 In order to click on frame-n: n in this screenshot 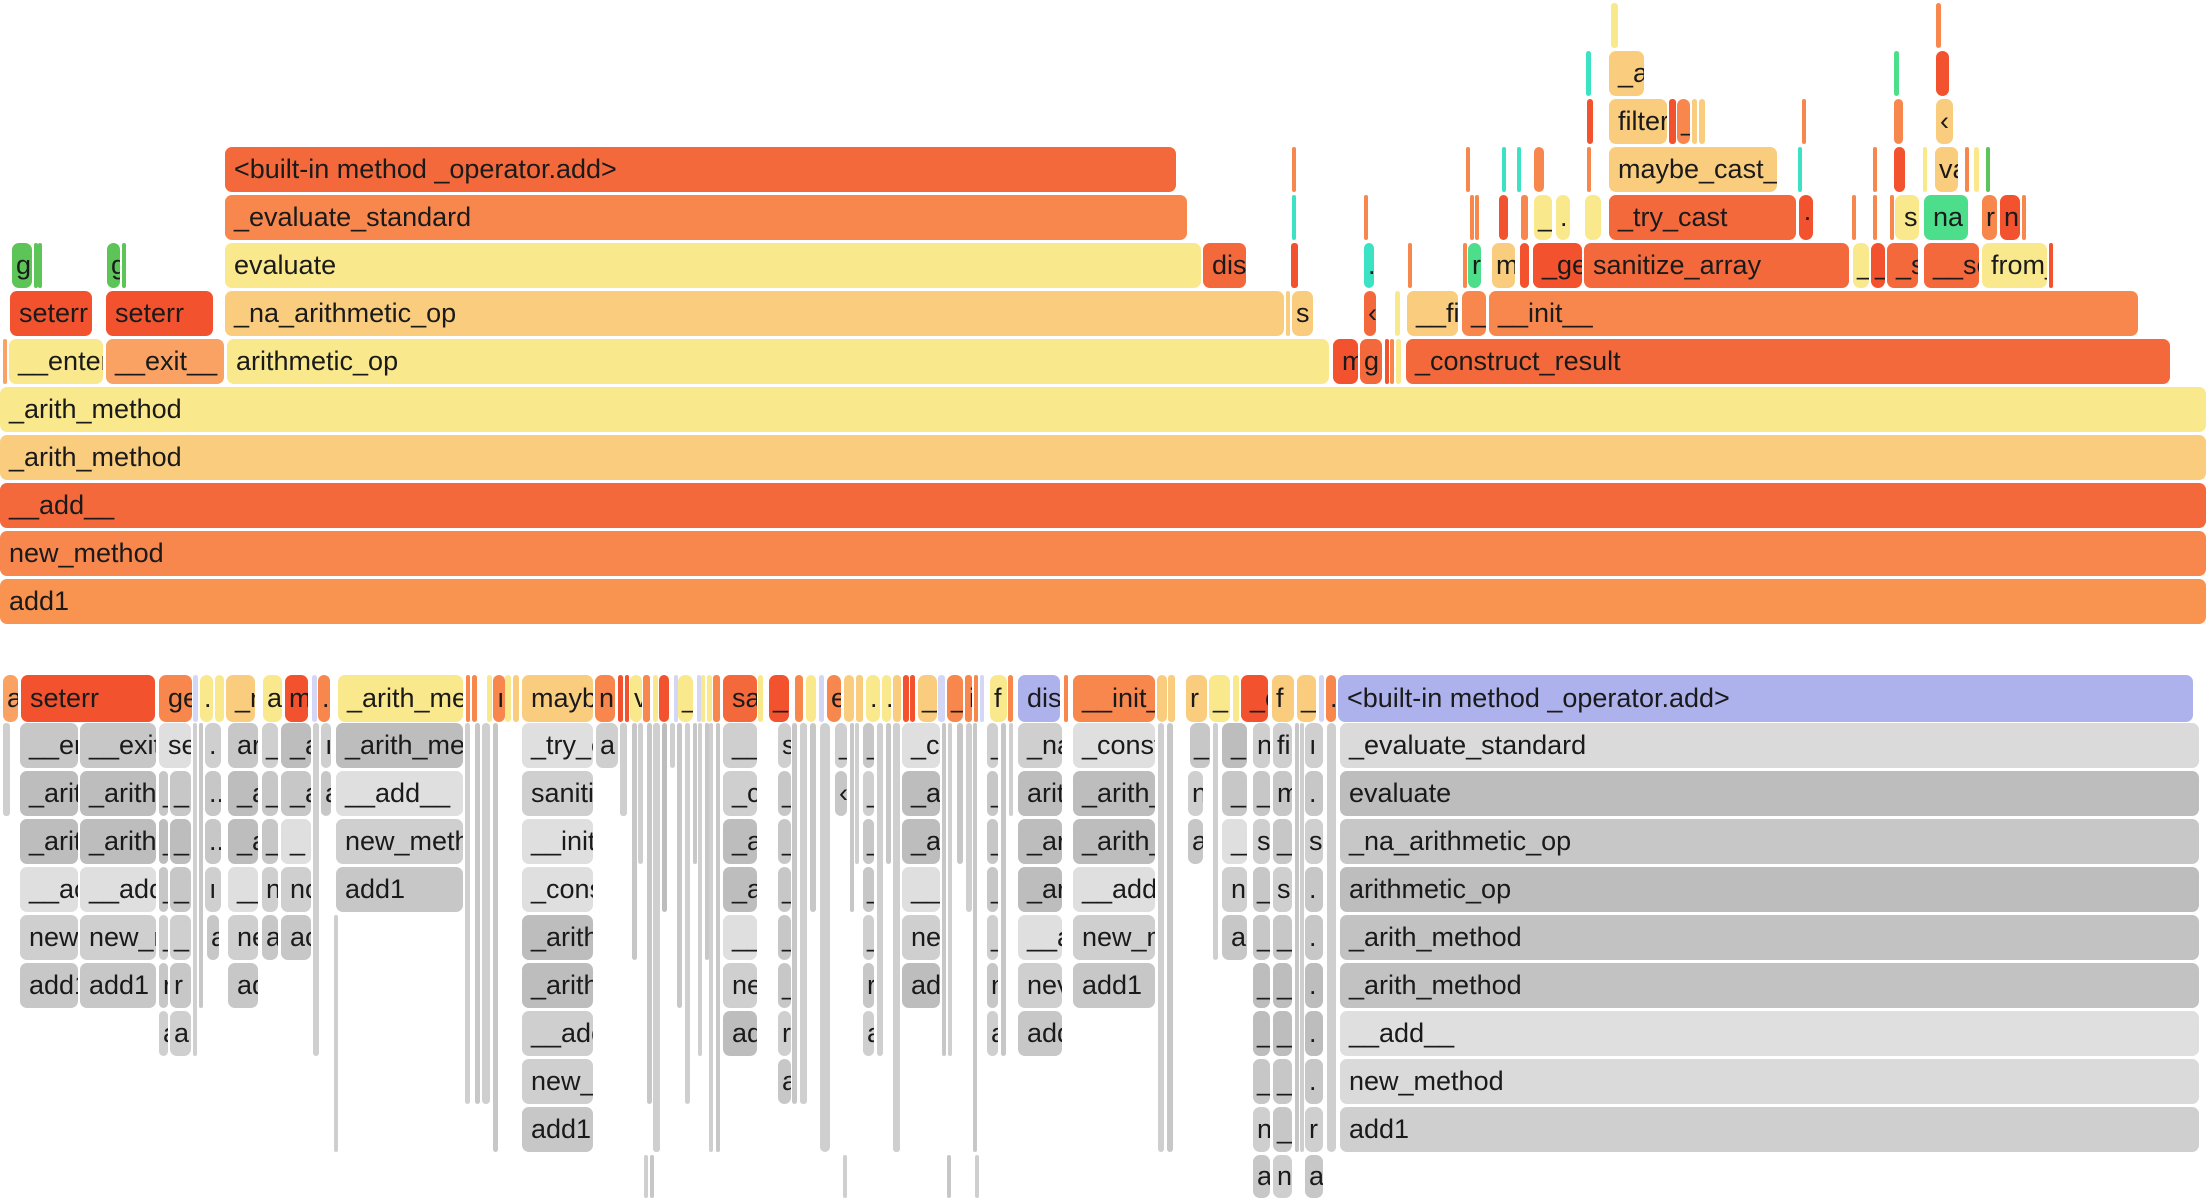, I will do `click(270, 889)`.